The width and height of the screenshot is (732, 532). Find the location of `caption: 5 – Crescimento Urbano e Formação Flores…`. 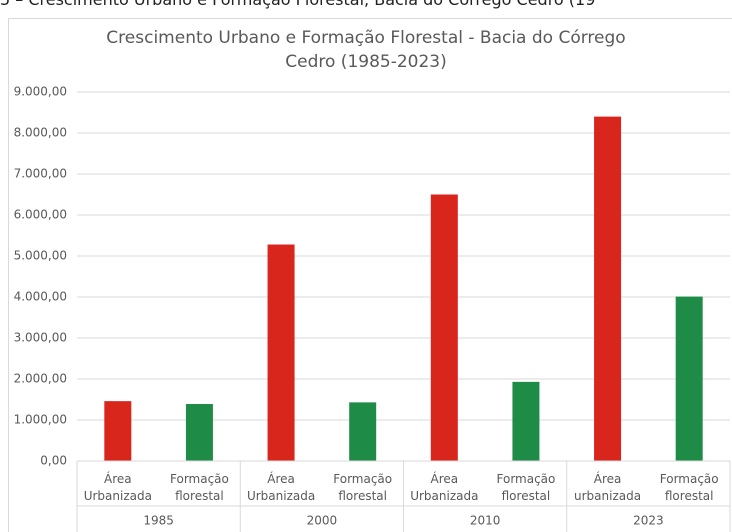

caption: 5 – Crescimento Urbano e Formação Flores… is located at coordinates (297, 4).